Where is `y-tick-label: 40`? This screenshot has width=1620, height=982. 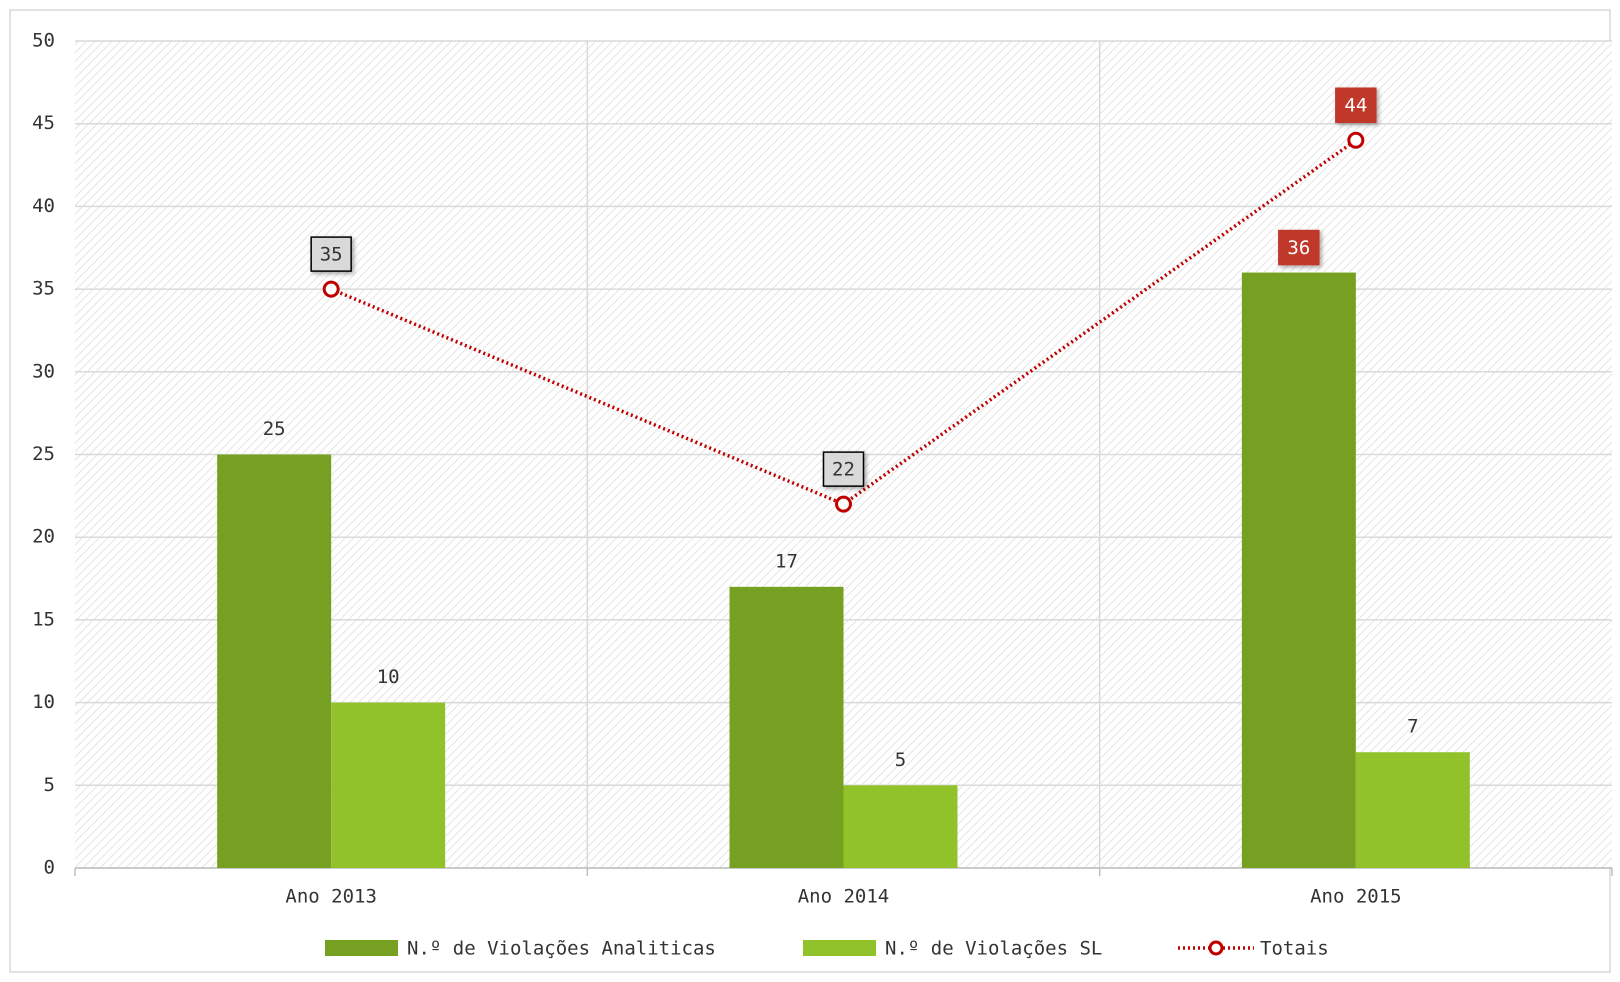
y-tick-label: 40 is located at coordinates (43, 206).